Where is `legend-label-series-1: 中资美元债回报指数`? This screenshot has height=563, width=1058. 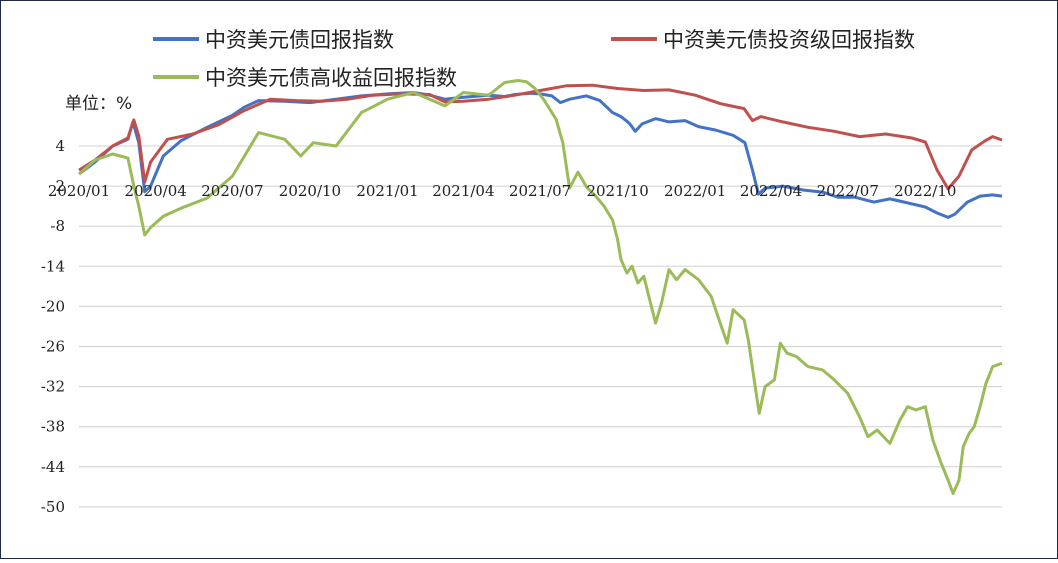 legend-label-series-1: 中资美元债回报指数 is located at coordinates (299, 40).